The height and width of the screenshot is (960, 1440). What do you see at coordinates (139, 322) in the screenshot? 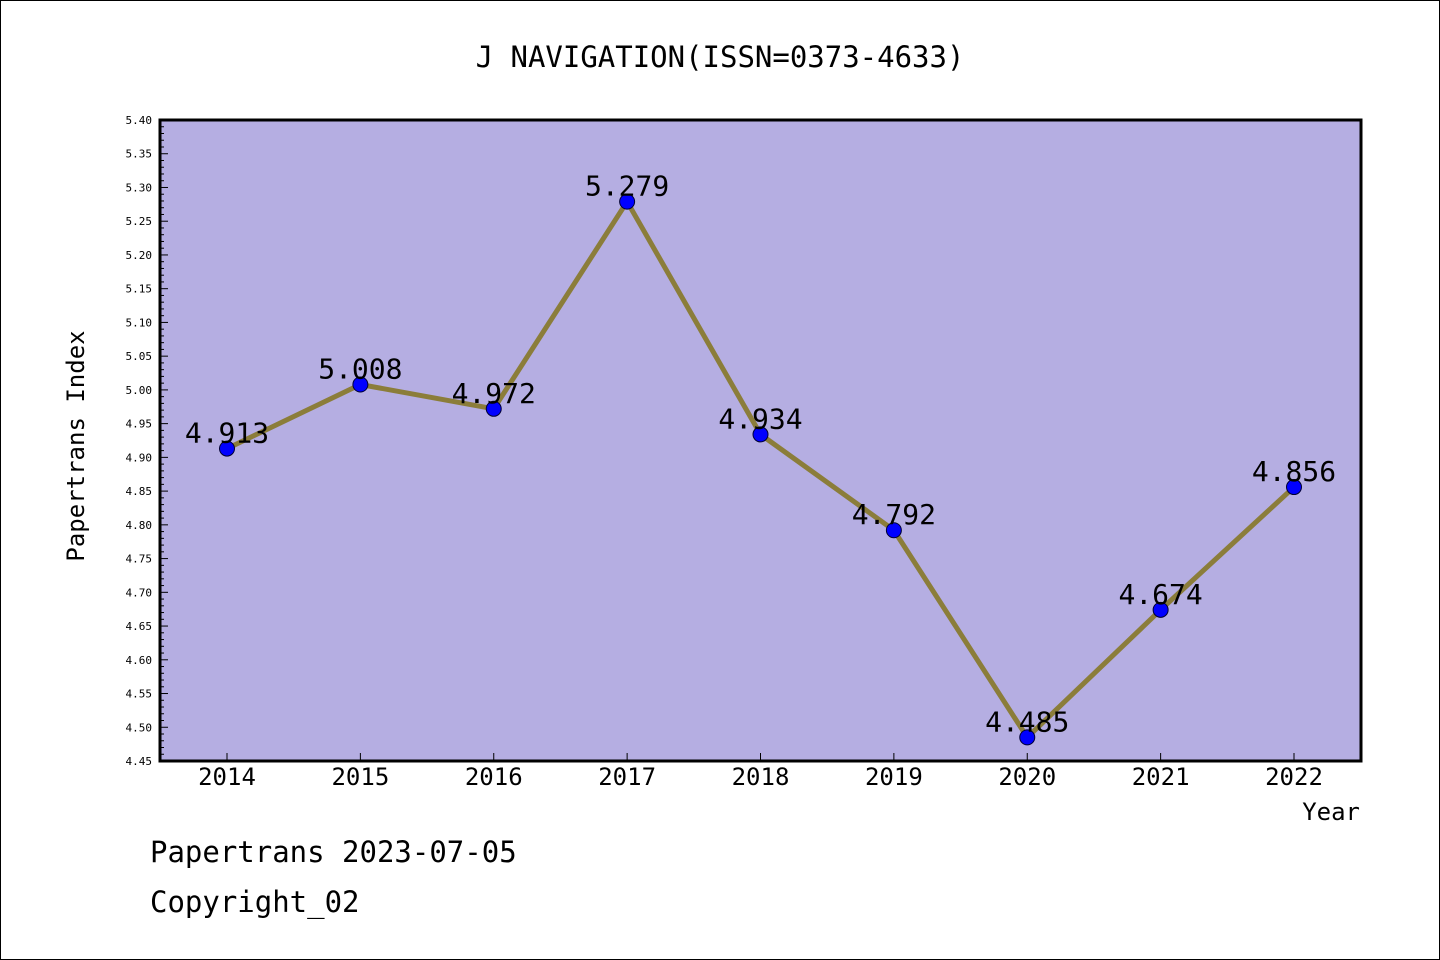
I see `y-tick-label: 5.10` at bounding box center [139, 322].